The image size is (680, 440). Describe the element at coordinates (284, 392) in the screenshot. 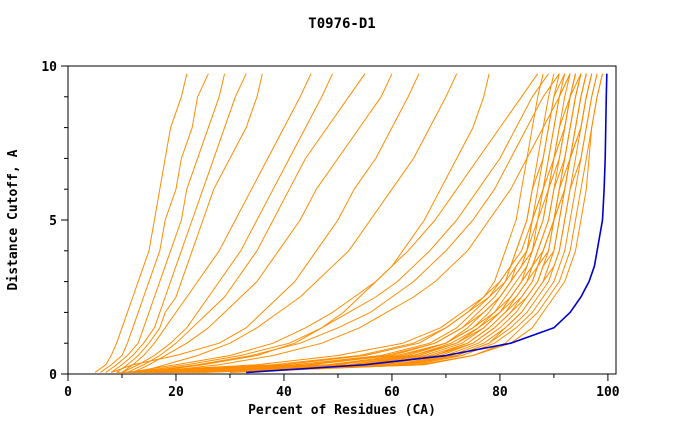

I see `x-tick-label: 40` at that location.